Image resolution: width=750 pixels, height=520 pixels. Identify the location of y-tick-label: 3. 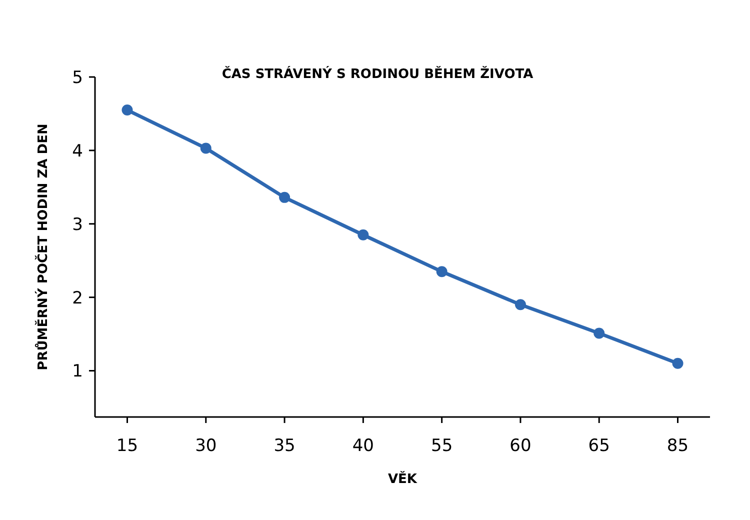
(77, 224).